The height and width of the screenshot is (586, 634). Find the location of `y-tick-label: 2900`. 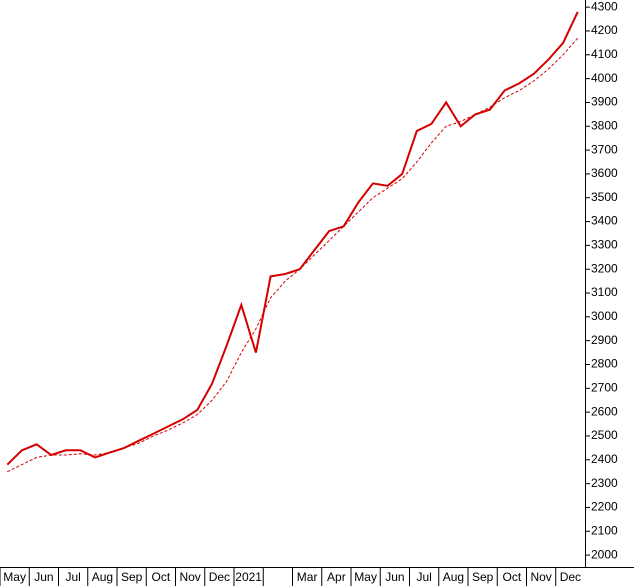

y-tick-label: 2900 is located at coordinates (604, 340).